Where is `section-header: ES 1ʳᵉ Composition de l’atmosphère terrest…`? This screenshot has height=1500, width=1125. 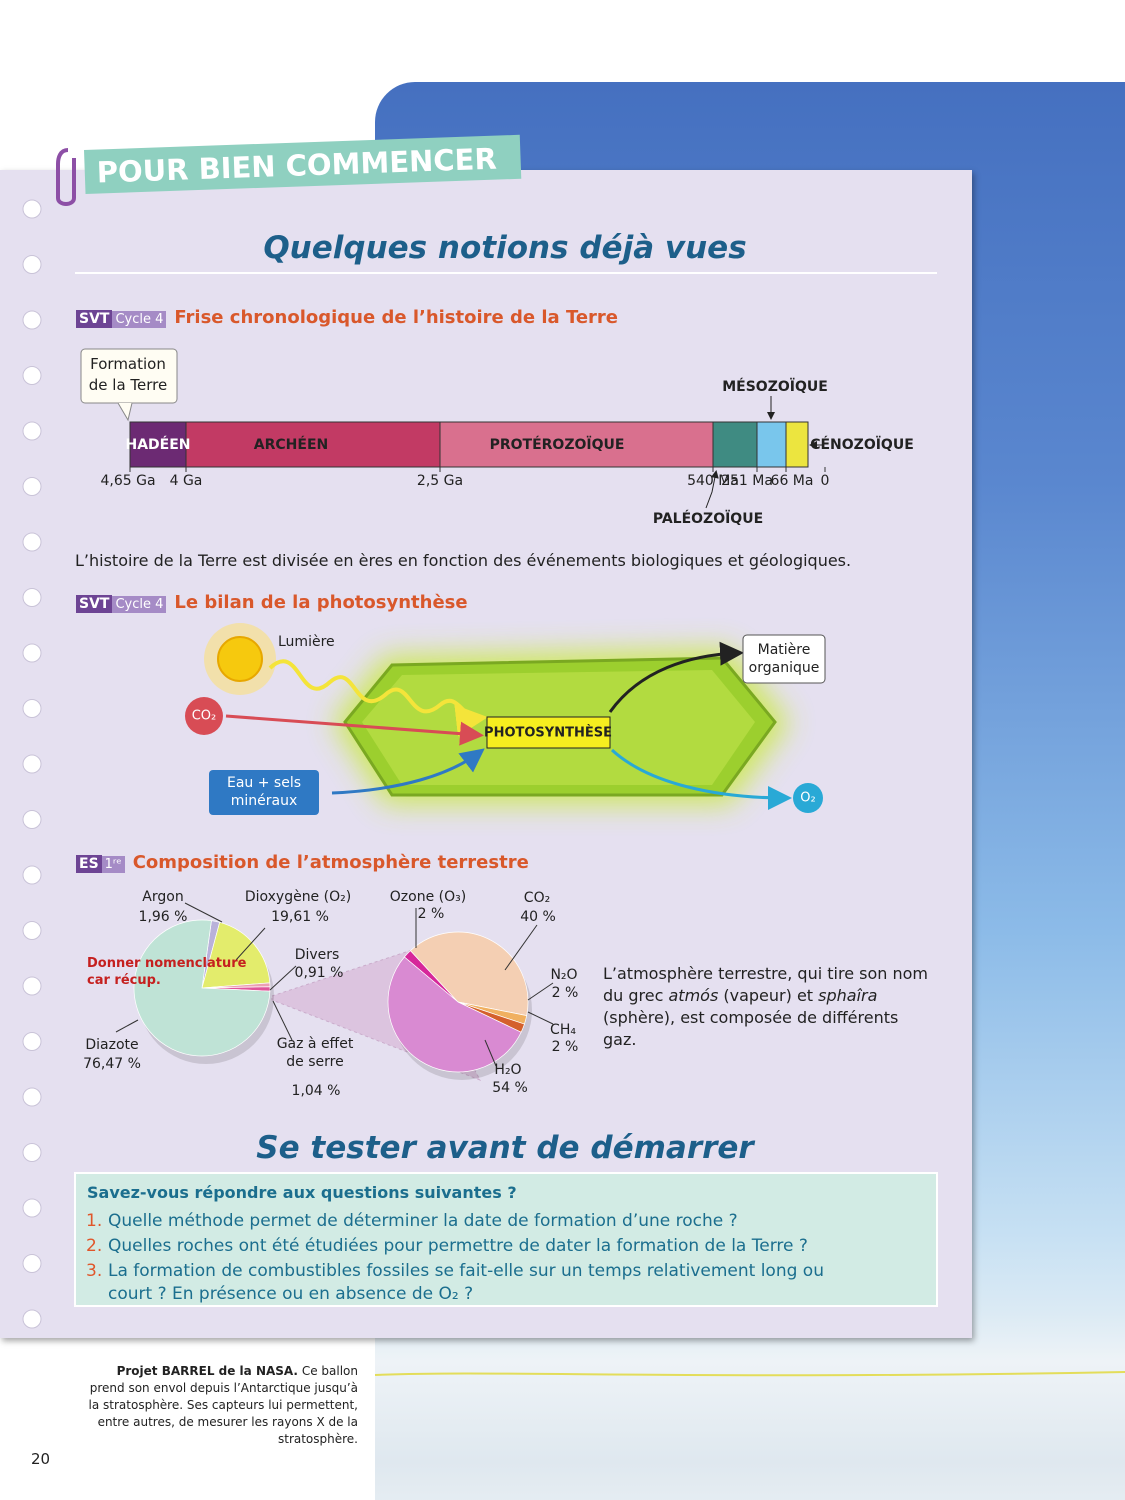
section-header: ES 1ʳᵉ Composition de l’atmosphère terrest… is located at coordinates (302, 862).